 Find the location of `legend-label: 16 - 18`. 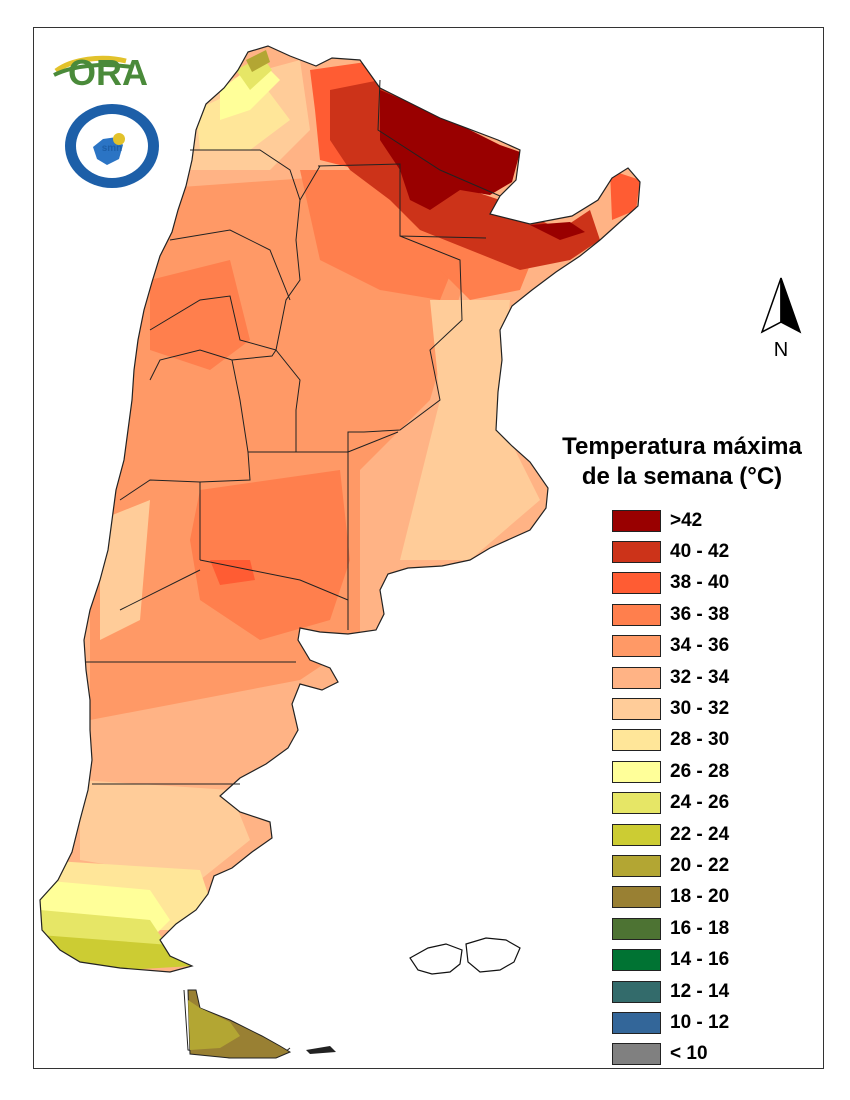

legend-label: 16 - 18 is located at coordinates (700, 928).